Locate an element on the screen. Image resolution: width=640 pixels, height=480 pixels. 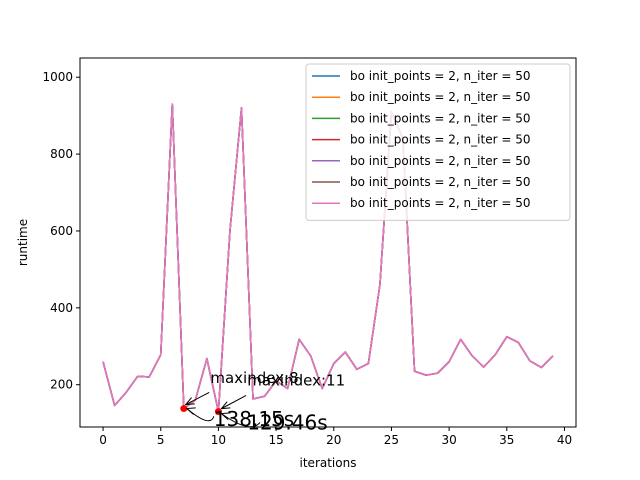
annotation-text-2: maxindex:11 is located at coordinates (296, 380).